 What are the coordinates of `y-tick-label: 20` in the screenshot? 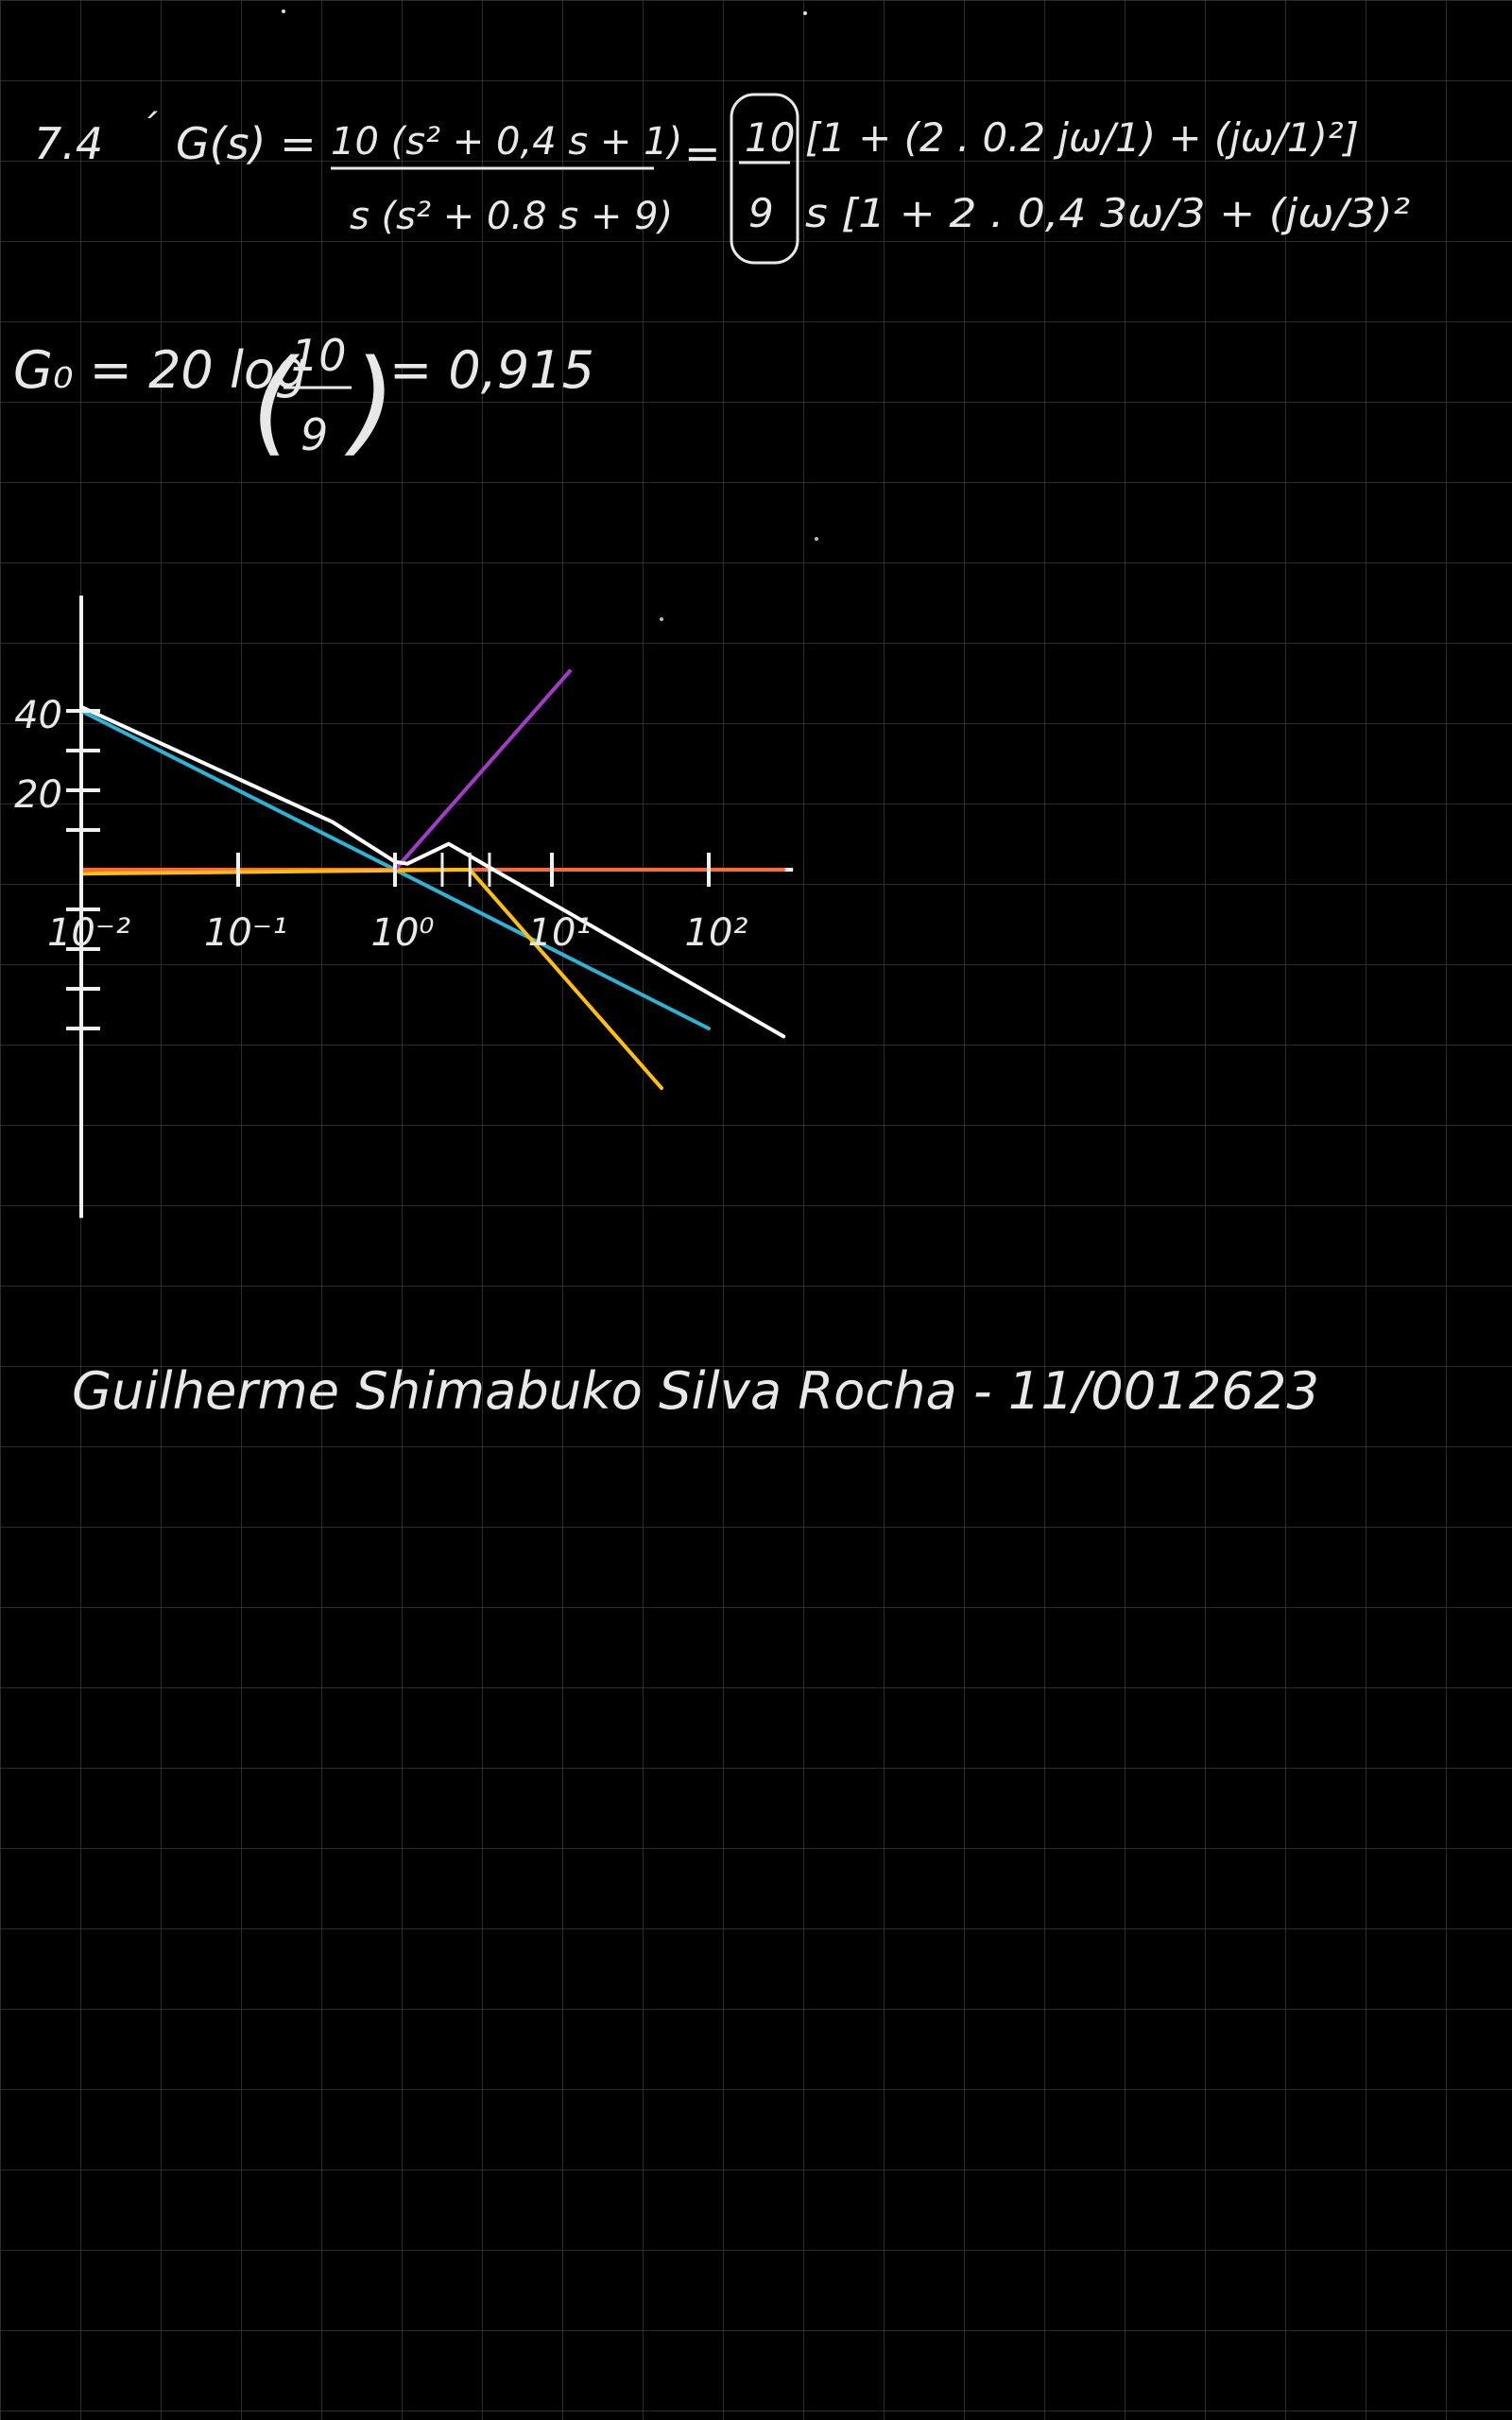 It's located at (38, 795).